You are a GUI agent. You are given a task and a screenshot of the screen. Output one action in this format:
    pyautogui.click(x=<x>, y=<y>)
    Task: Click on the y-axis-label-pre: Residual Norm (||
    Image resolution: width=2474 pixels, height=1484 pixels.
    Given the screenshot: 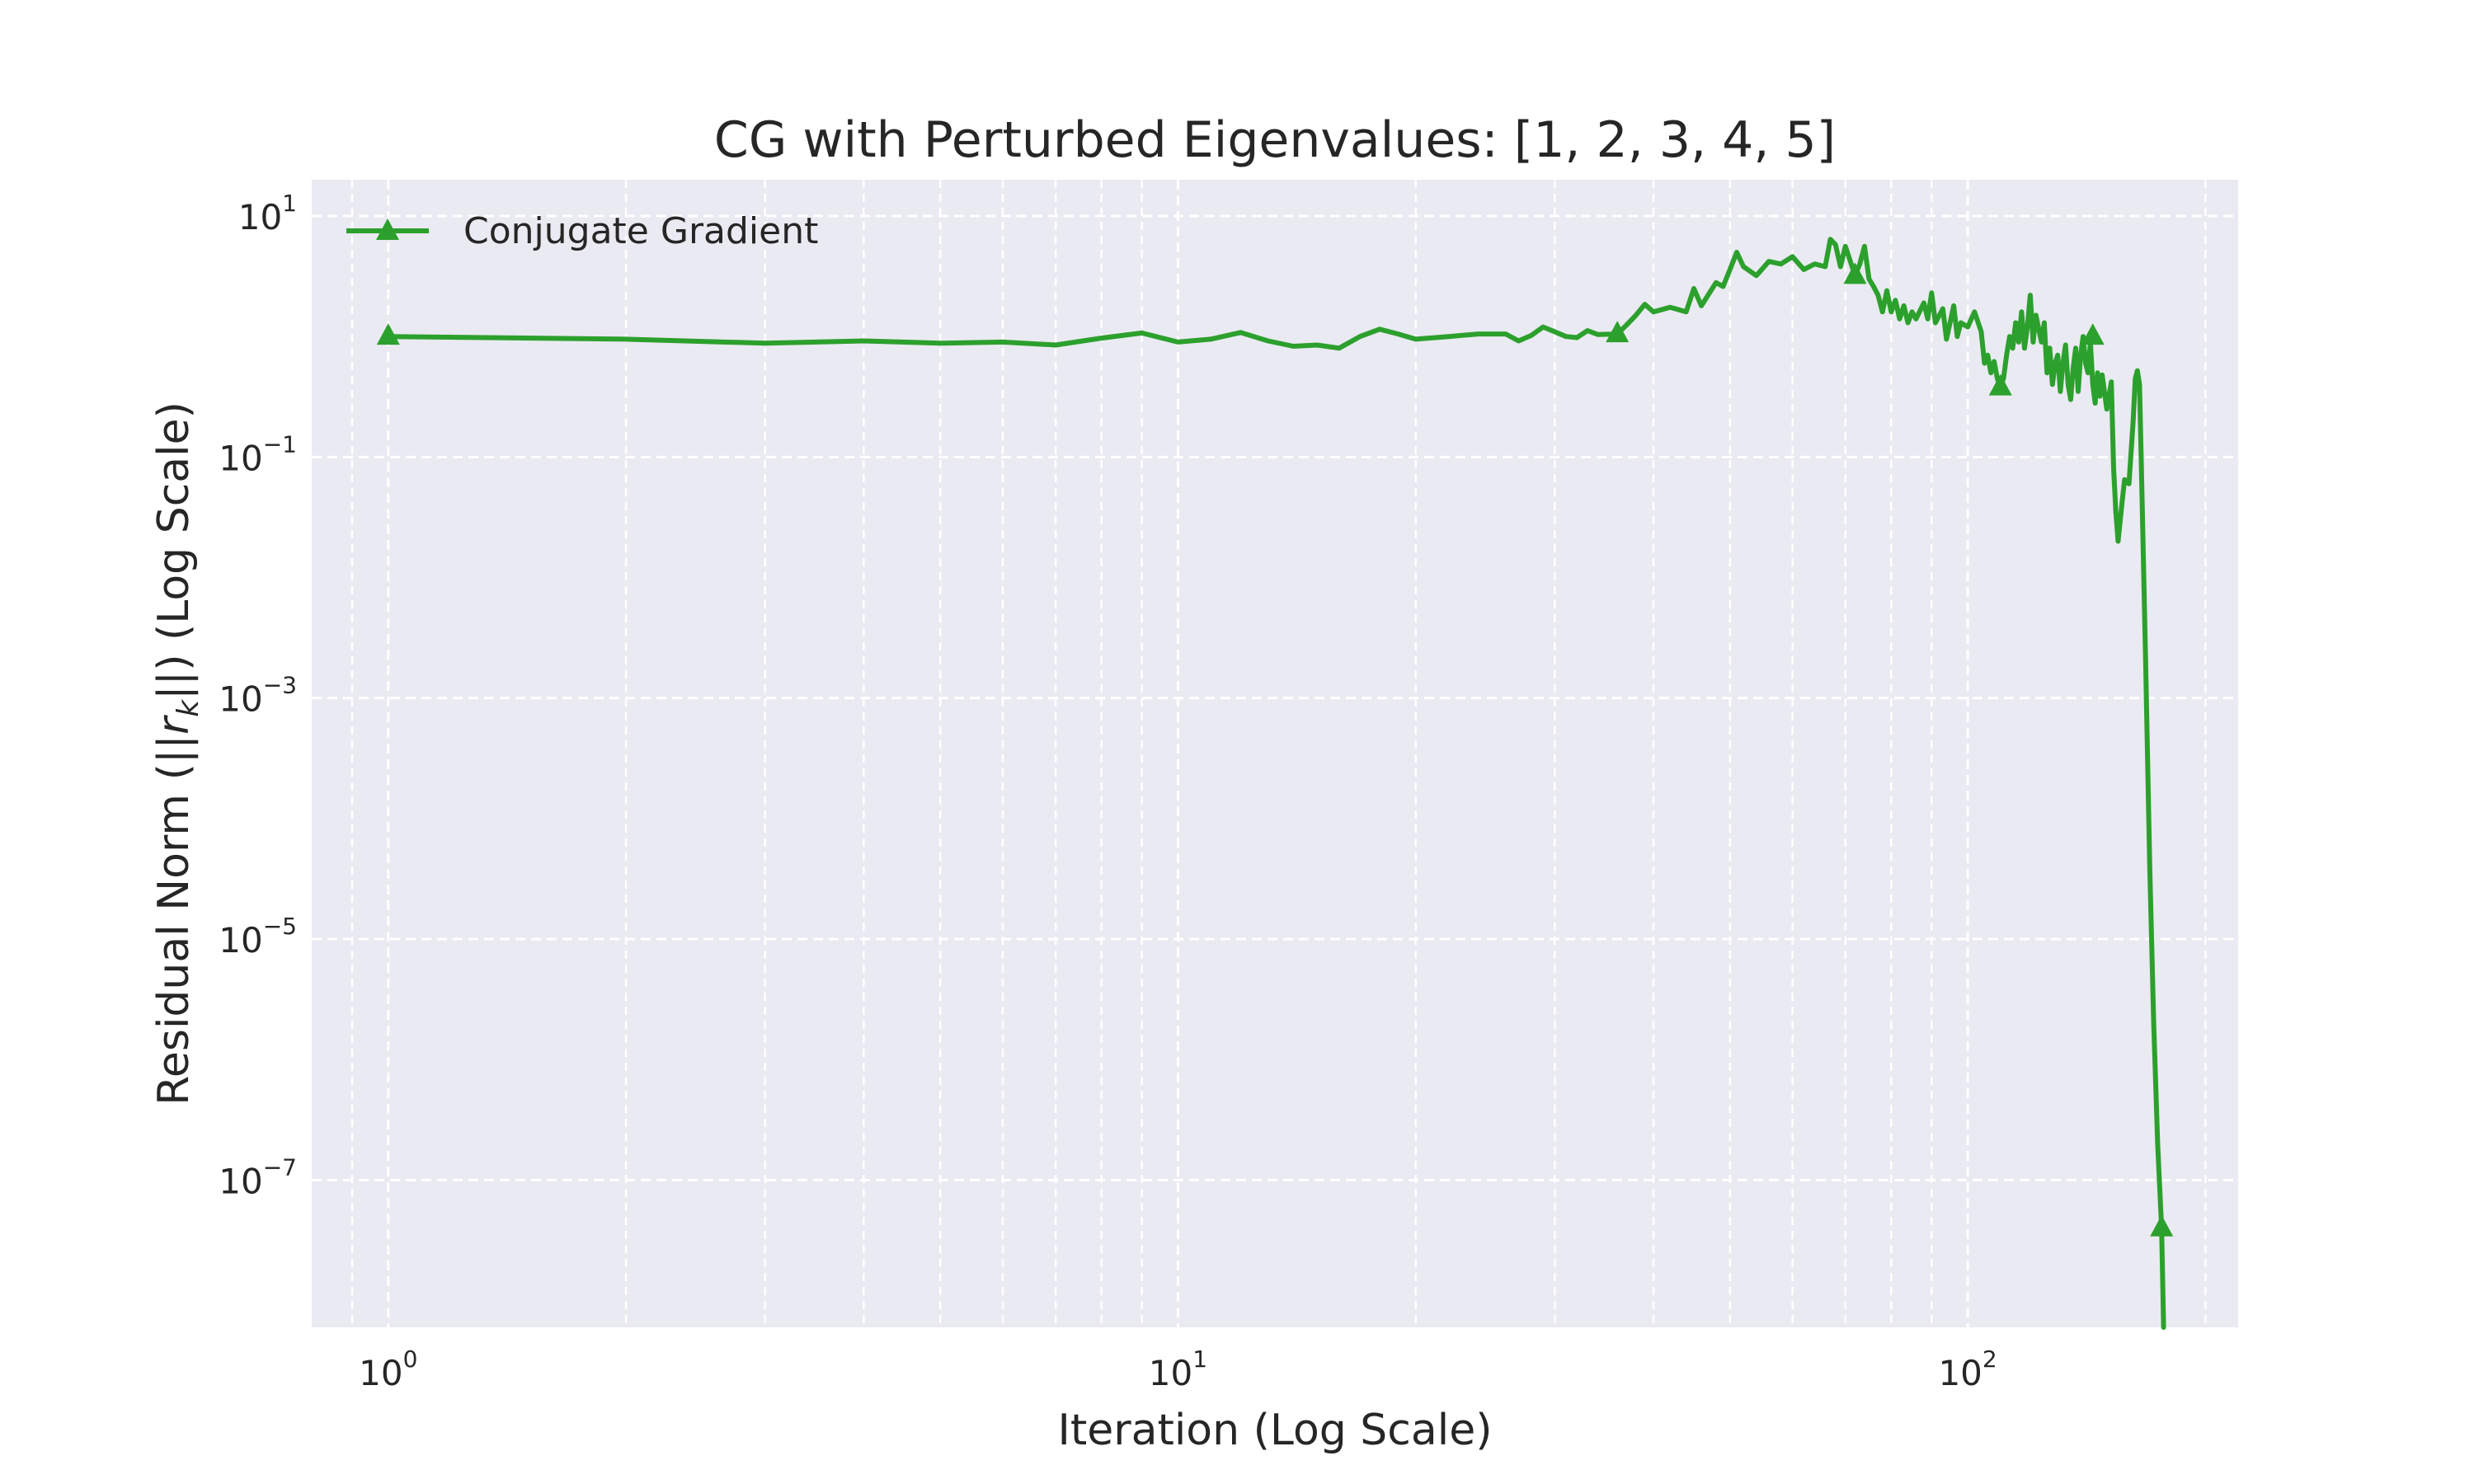 What is the action you would take?
    pyautogui.click(x=174, y=920)
    